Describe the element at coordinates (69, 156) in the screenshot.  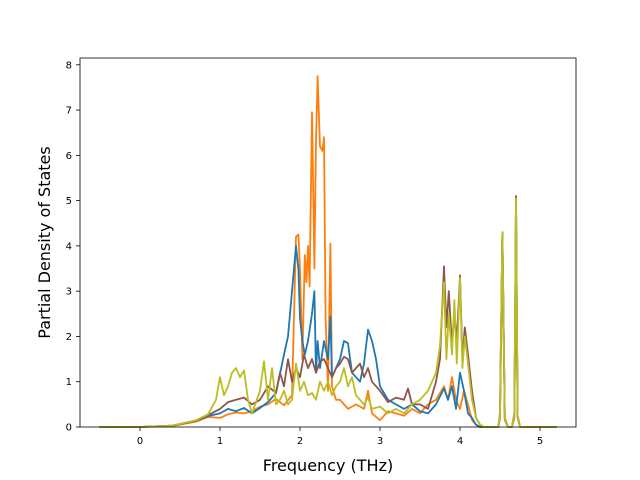
I see `y-tick-label: 6` at that location.